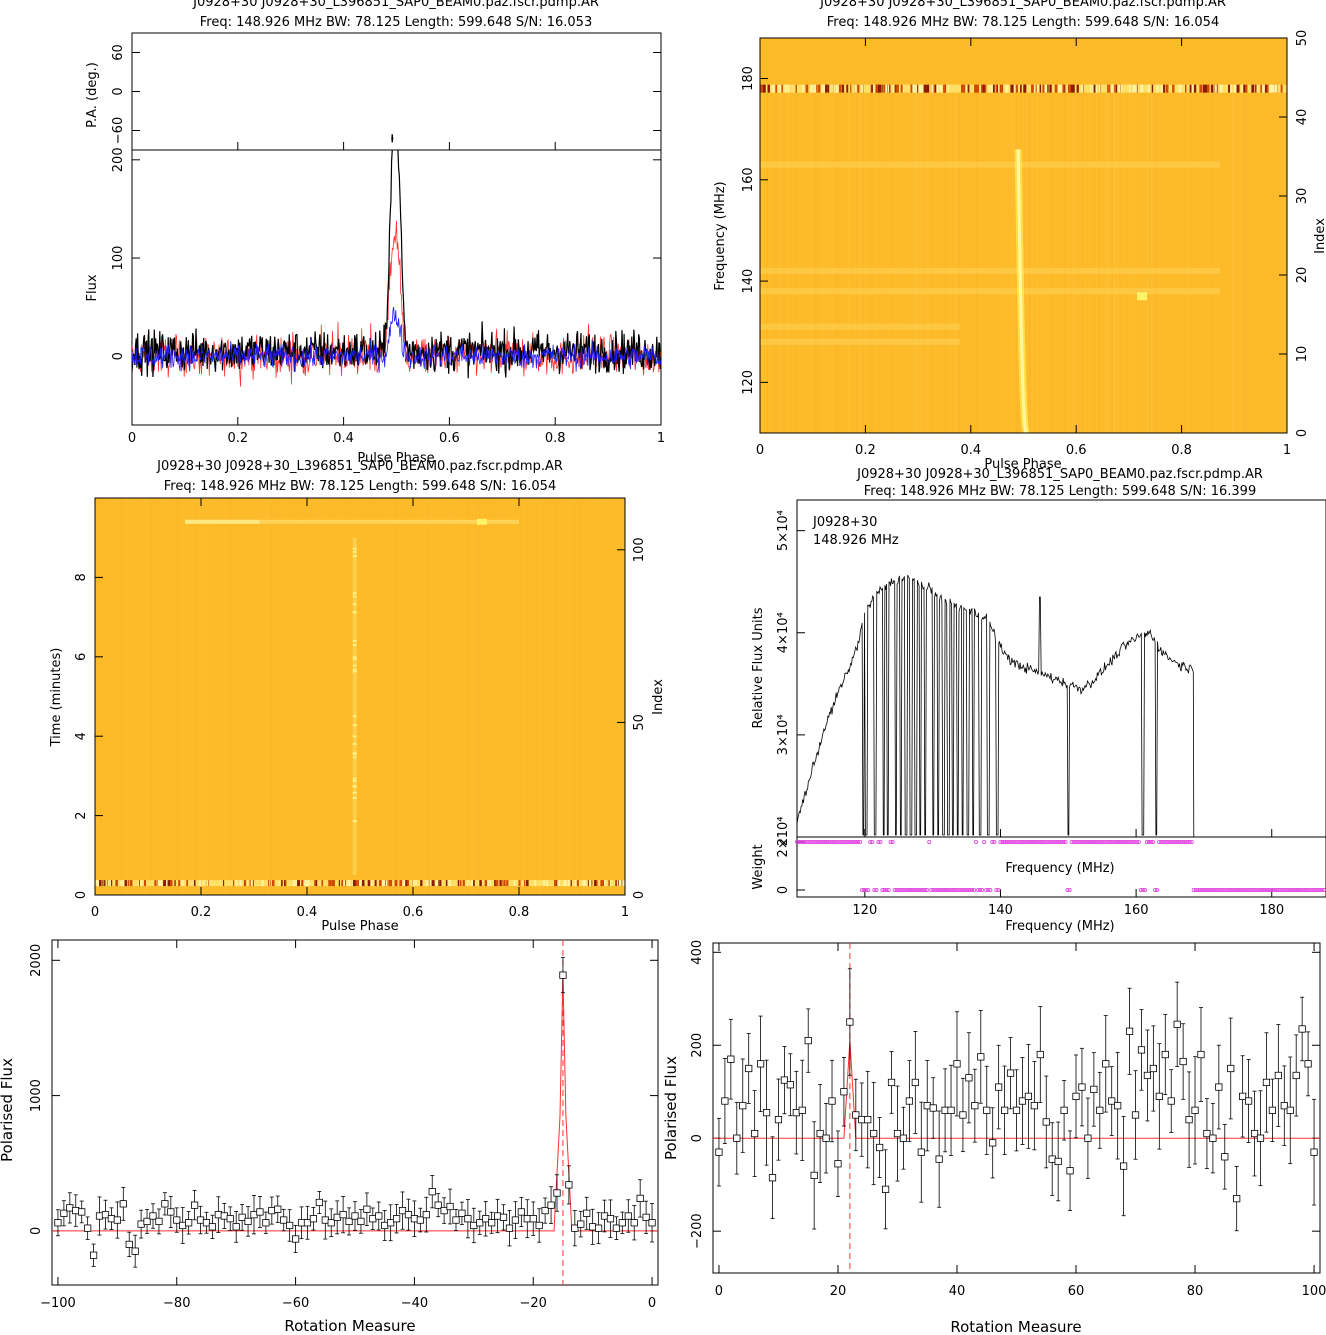  Describe the element at coordinates (81, 736) in the screenshot. I see `tp-ytick-label-2: 4` at that location.